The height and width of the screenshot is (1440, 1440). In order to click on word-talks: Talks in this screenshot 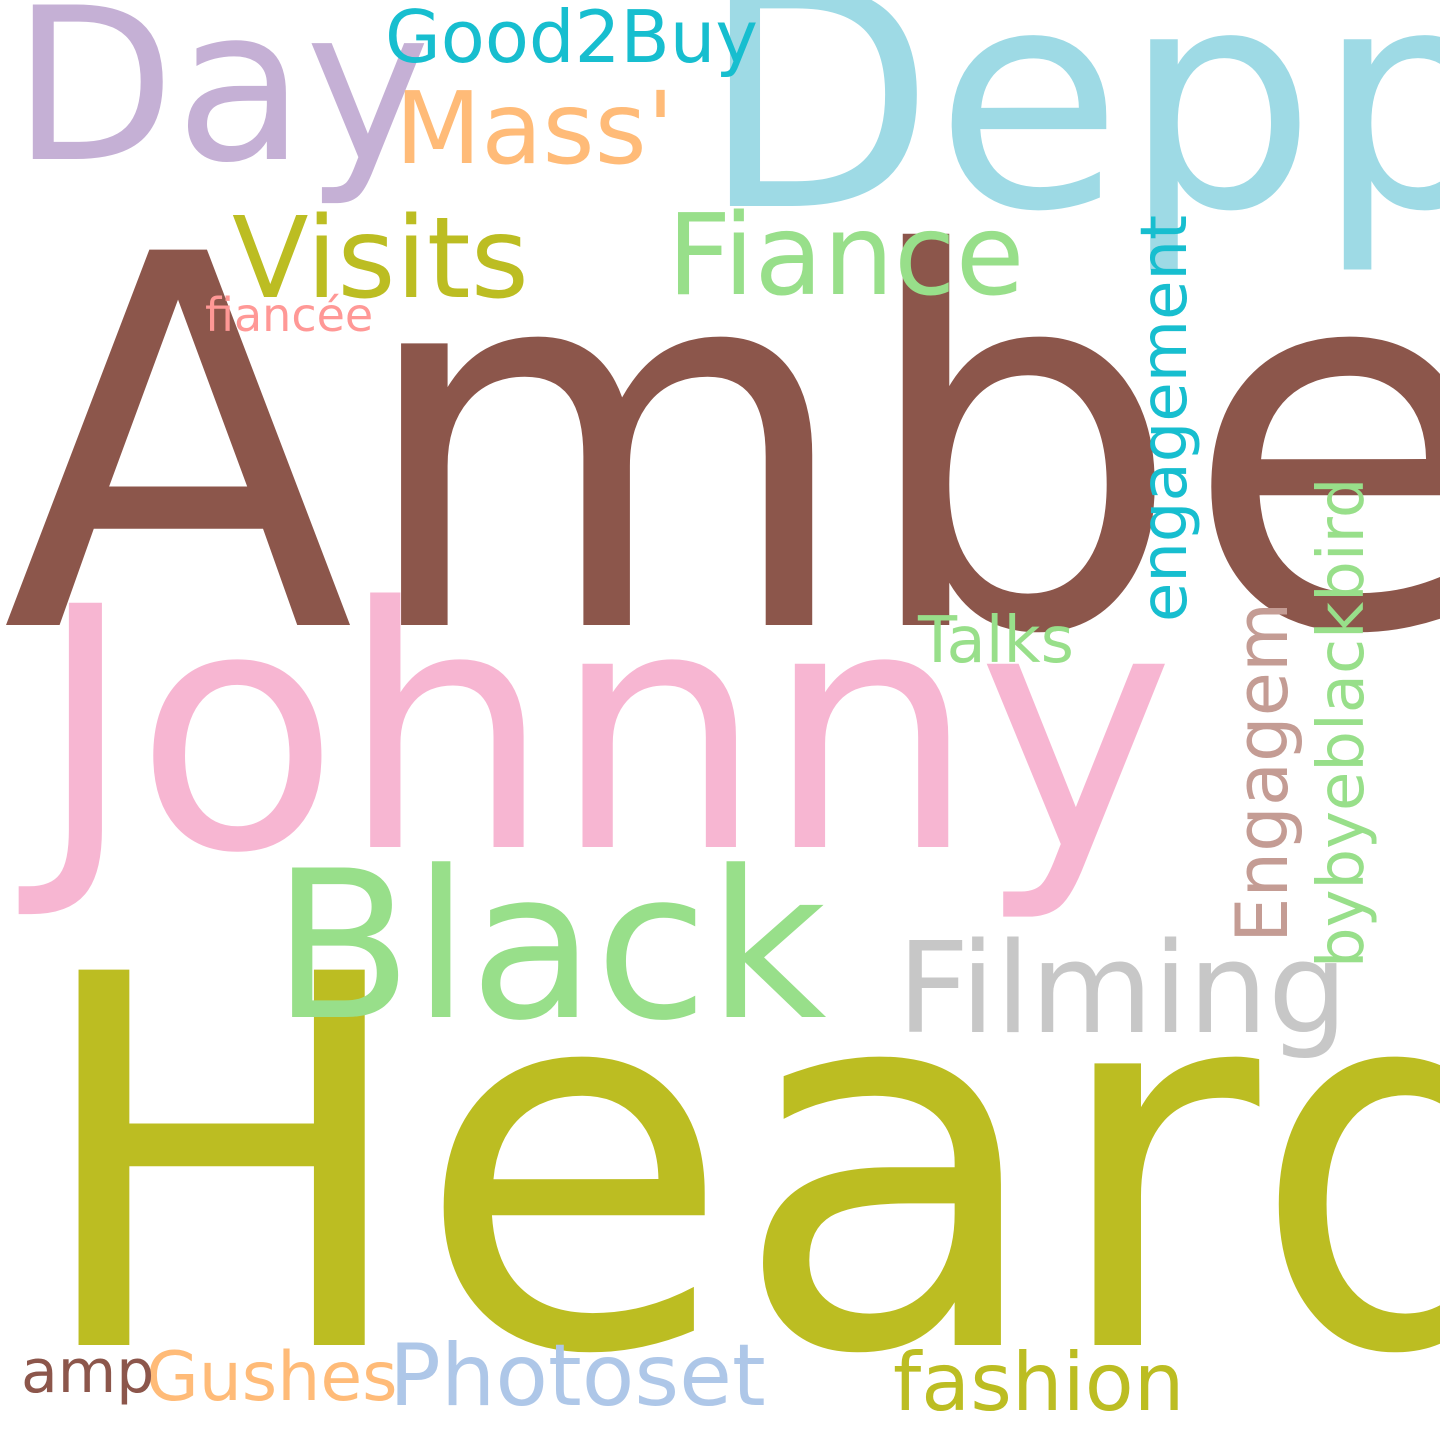, I will do `click(996, 641)`.